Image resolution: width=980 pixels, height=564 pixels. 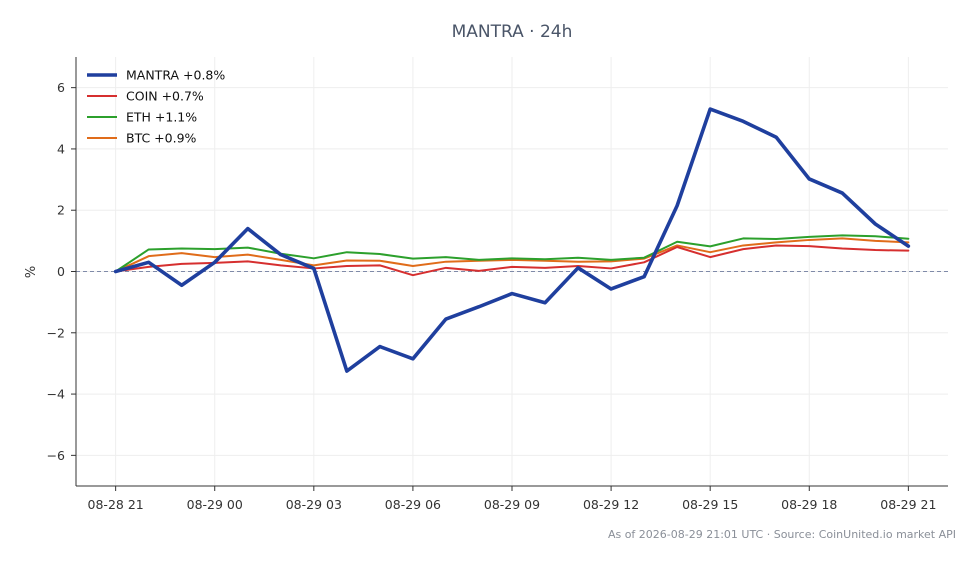 I want to click on series-line-btc, so click(x=512, y=255).